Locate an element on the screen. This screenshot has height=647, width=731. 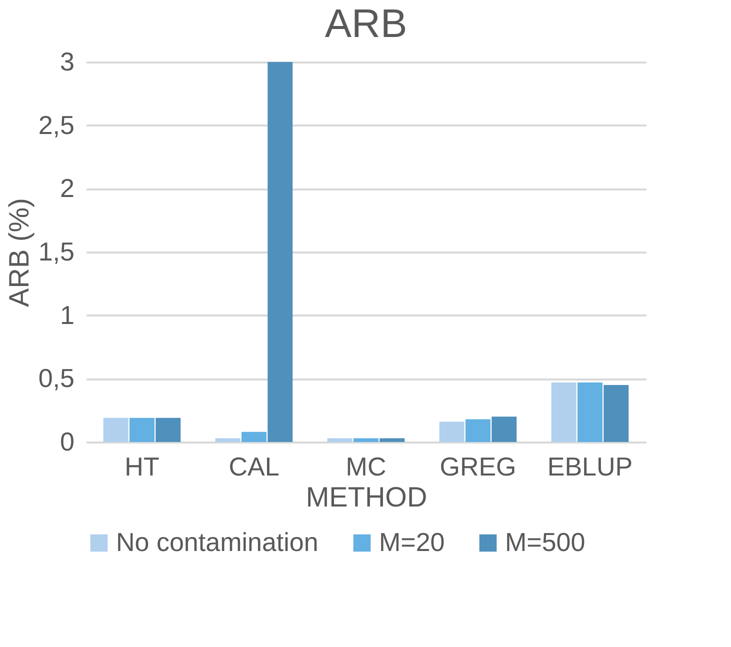
legend-label: M=20 is located at coordinates (412, 542).